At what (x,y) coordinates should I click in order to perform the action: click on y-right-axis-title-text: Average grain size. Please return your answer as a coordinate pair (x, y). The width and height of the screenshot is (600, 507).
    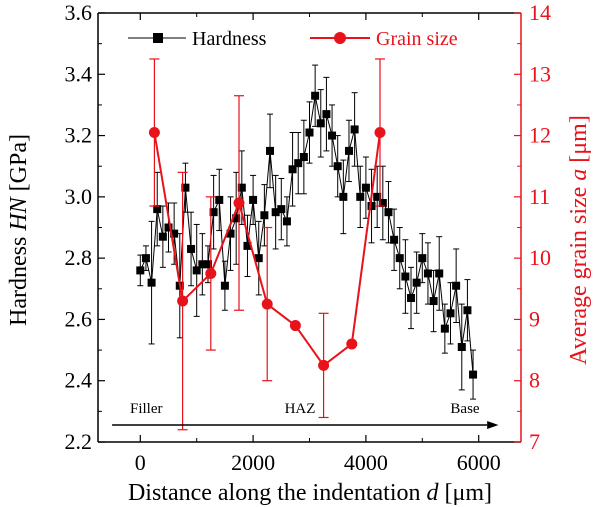
    Looking at the image, I should click on (579, 273).